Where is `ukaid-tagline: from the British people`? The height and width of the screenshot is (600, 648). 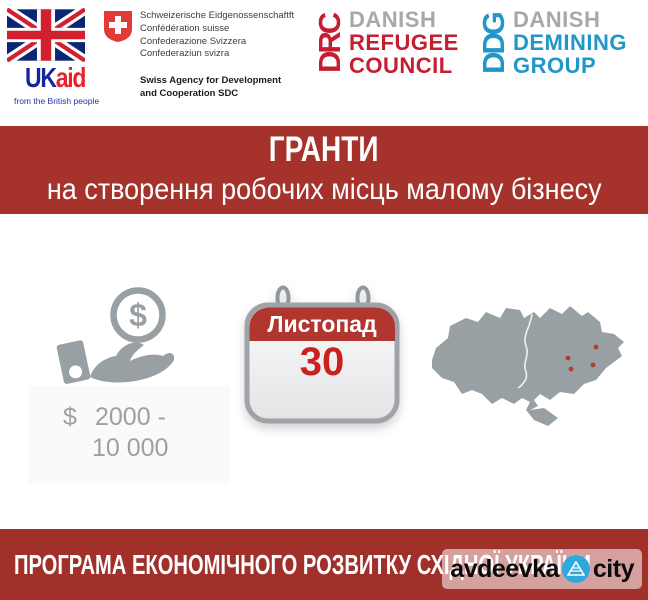 ukaid-tagline: from the British people is located at coordinates (57, 101).